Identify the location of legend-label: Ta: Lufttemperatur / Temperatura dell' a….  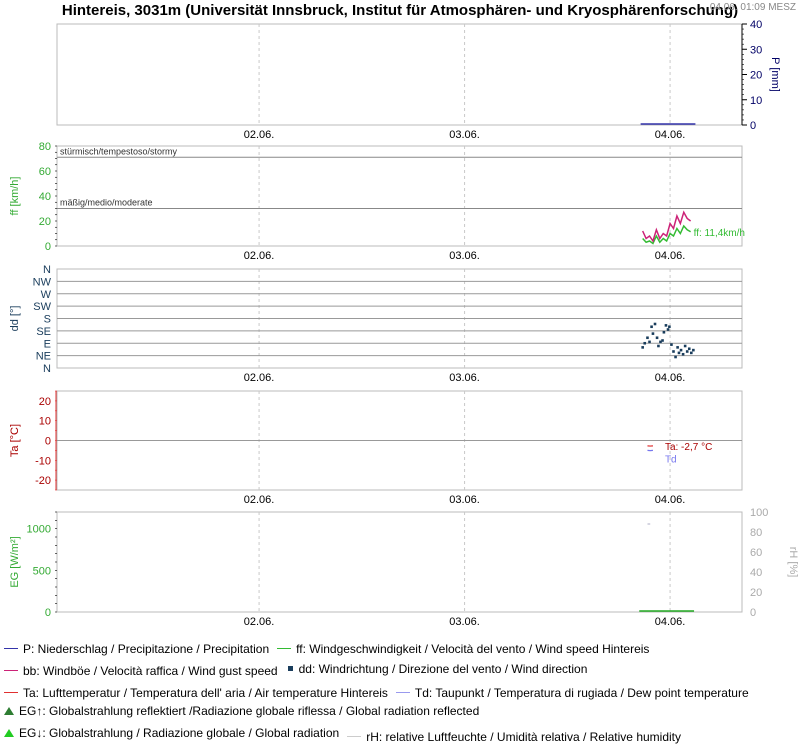
(205, 692).